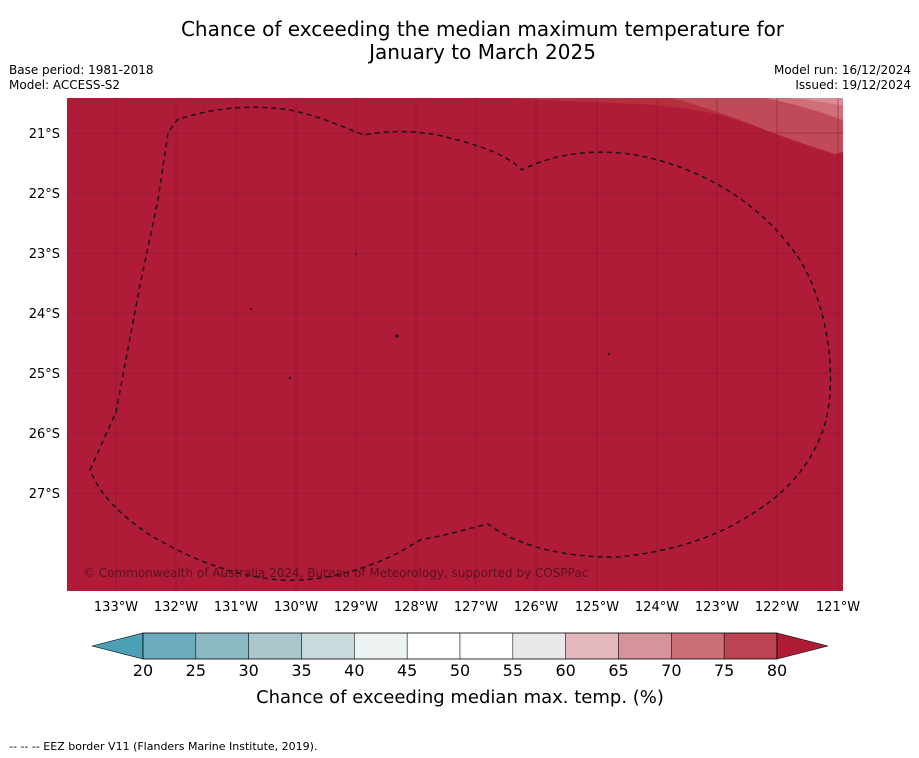  I want to click on colorbar-tick-label: 35, so click(301, 670).